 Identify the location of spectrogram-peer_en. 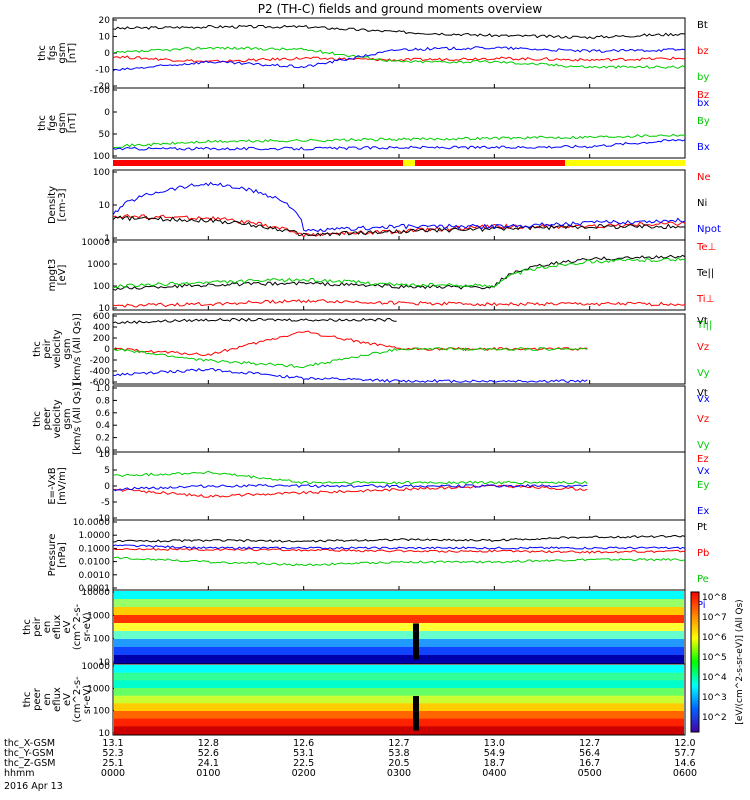
(399, 700).